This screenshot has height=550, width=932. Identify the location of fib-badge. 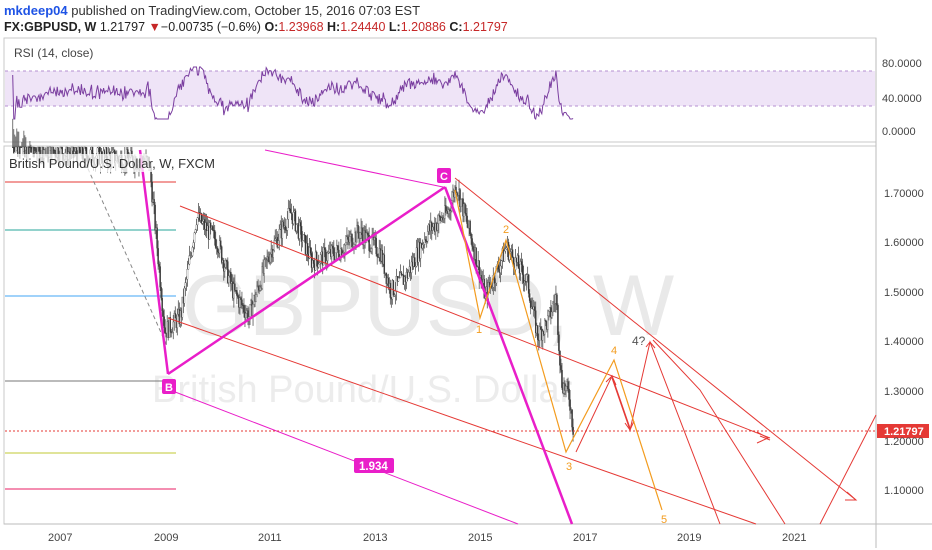
(374, 465).